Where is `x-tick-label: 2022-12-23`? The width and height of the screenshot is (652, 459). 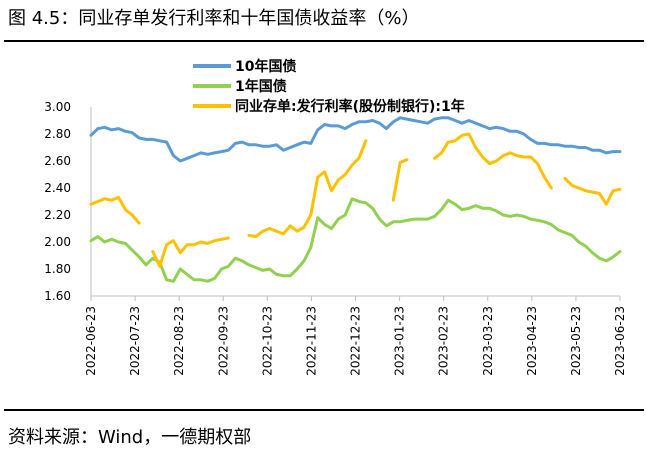 x-tick-label: 2022-12-23 is located at coordinates (356, 341).